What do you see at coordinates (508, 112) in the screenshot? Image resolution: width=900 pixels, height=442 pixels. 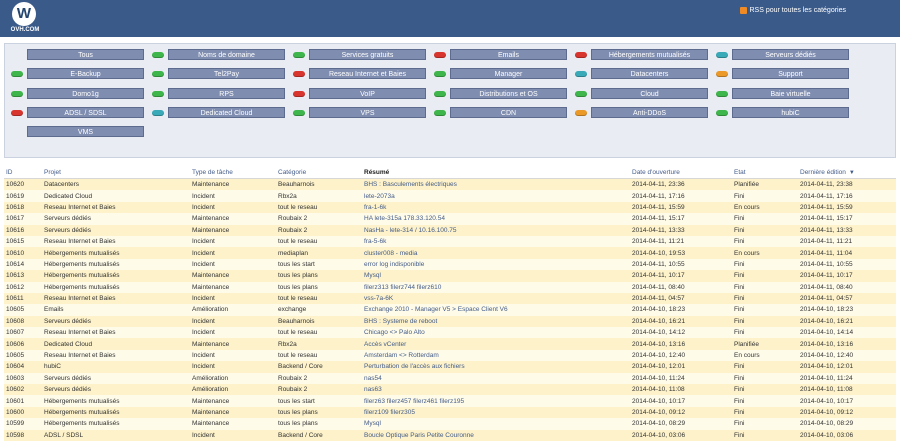 I see `category-button: CDN` at bounding box center [508, 112].